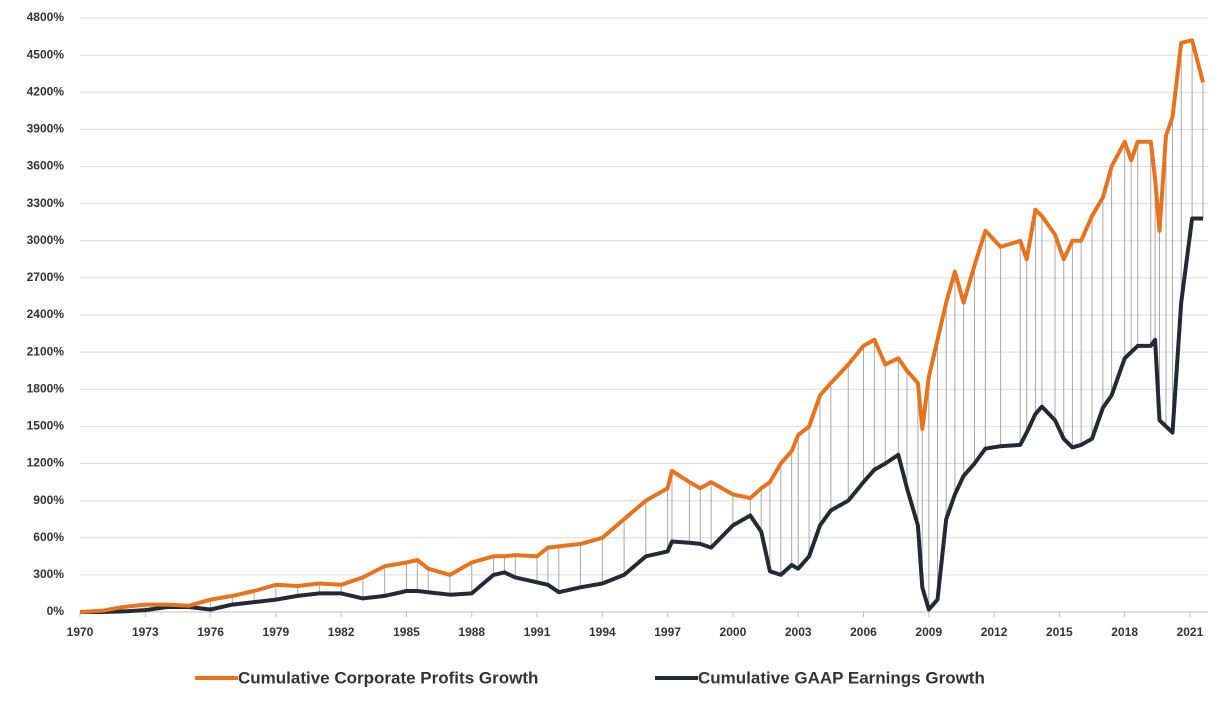  Describe the element at coordinates (46, 203) in the screenshot. I see `y-tick-label: 3300%` at that location.